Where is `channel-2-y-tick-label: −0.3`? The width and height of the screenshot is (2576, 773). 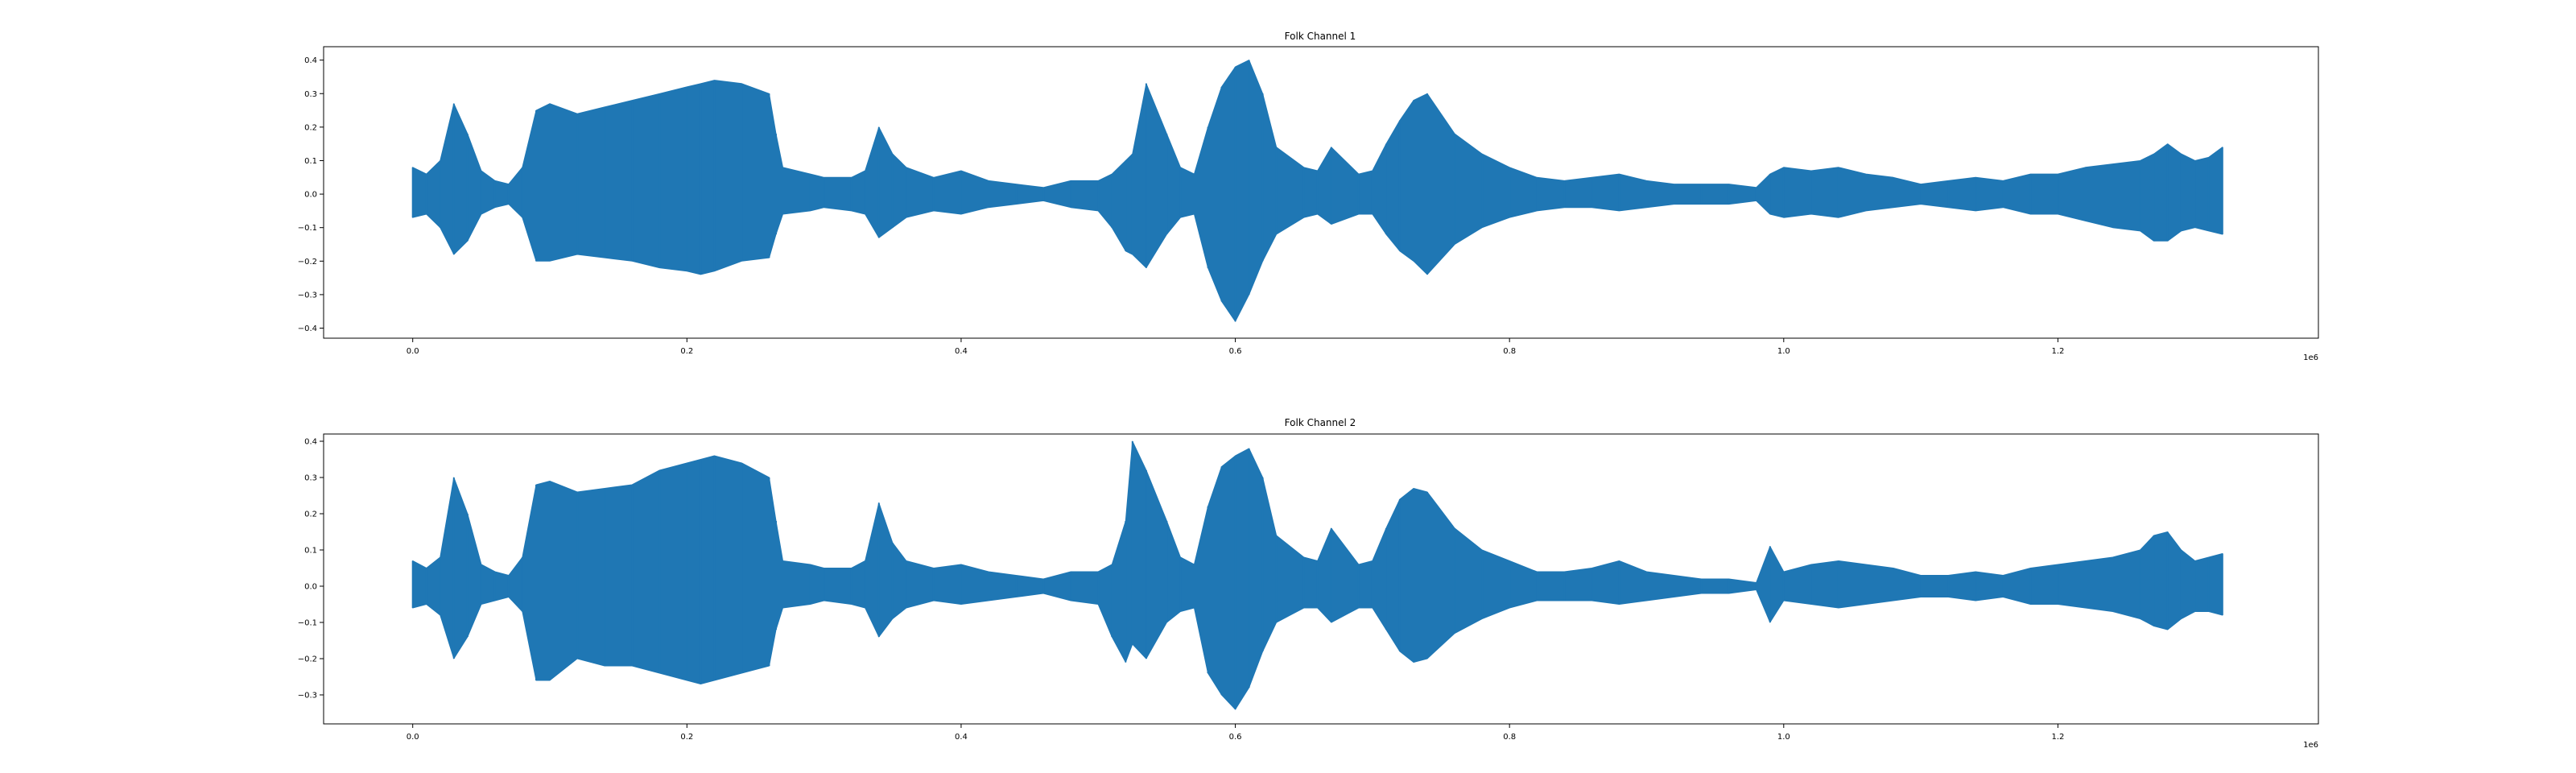 channel-2-y-tick-label: −0.3 is located at coordinates (307, 696).